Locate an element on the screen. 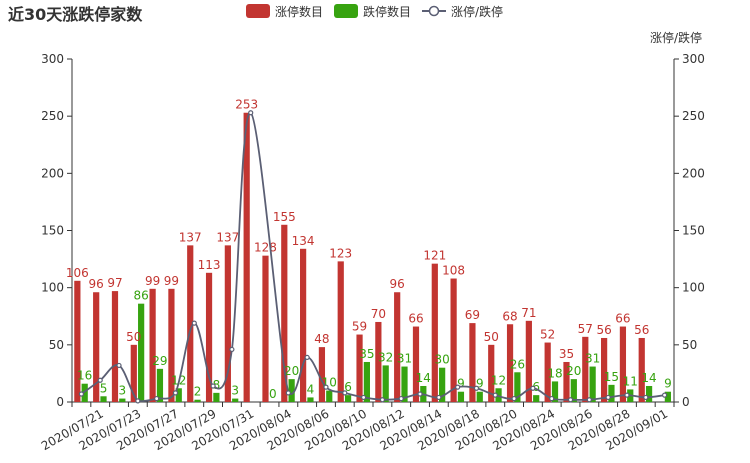 The width and height of the screenshot is (750, 463). legend-swatch-limit-down is located at coordinates (346, 11).